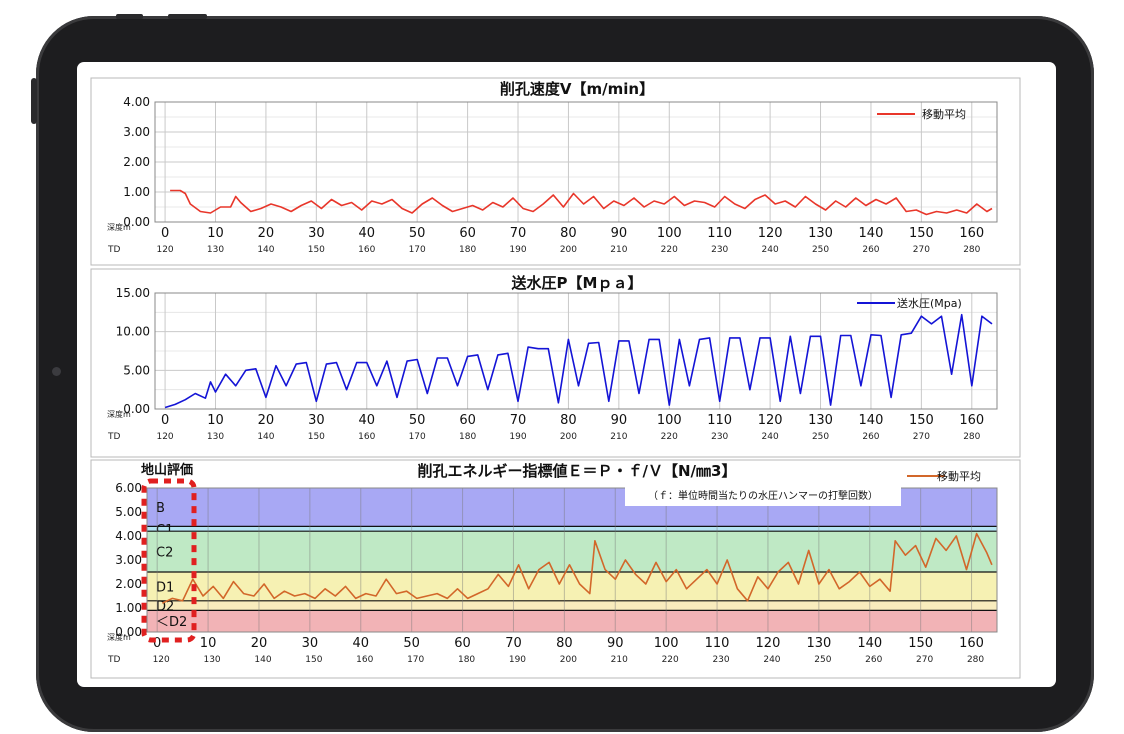 Image resolution: width=1124 pixels, height=734 pixels. Describe the element at coordinates (136, 409) in the screenshot. I see `chart-2-ytick-3: 0.00` at that location.